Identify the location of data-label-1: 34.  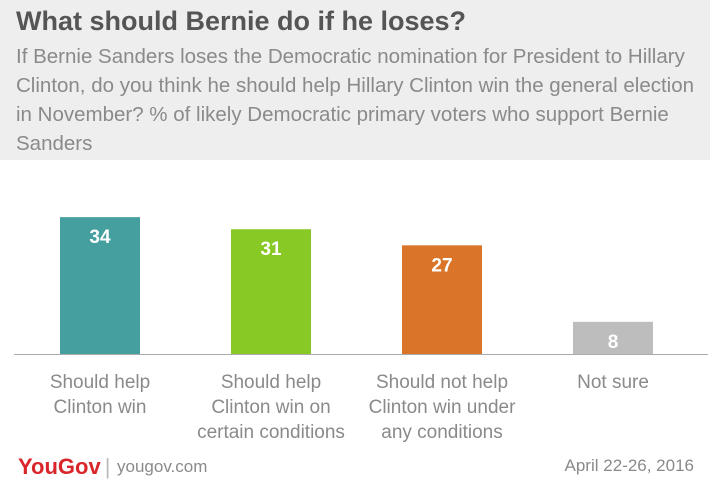
(100, 237).